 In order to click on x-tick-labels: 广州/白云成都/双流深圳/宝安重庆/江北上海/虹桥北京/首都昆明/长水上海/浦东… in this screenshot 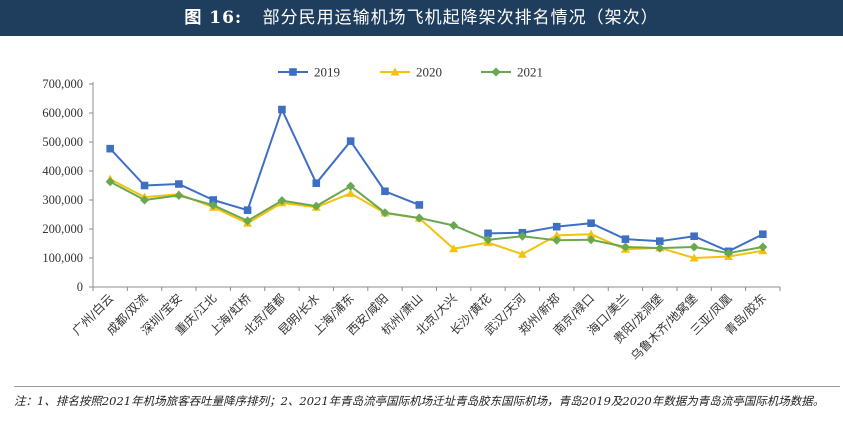, I will do `click(419, 327)`.